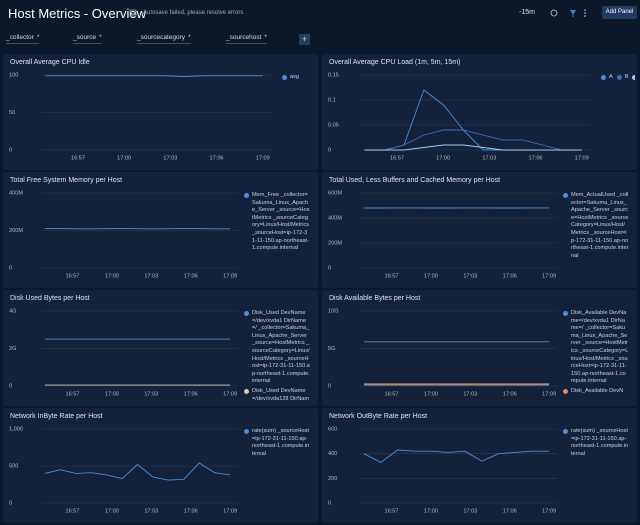  Describe the element at coordinates (332, 429) in the screenshot. I see `y-tick-label: 600` at that location.